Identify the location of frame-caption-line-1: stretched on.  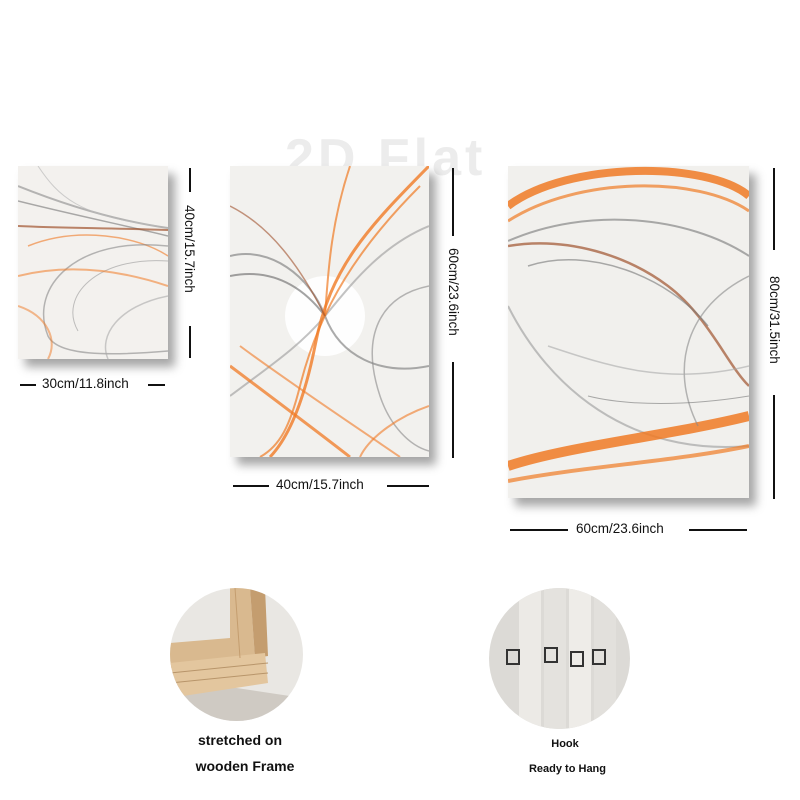
(239, 740).